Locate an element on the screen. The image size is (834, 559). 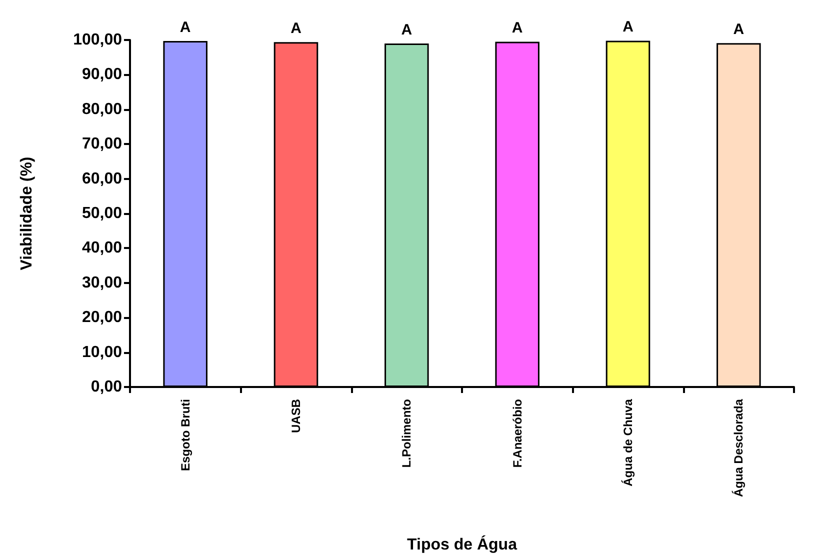
y-tick-label: 60,00 is located at coordinates (102, 179).